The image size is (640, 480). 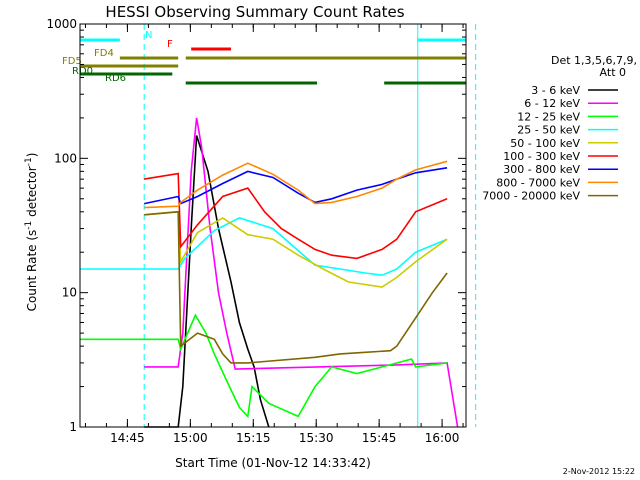 What do you see at coordinates (190, 438) in the screenshot?
I see `x-tick-label-1: 15:00` at bounding box center [190, 438].